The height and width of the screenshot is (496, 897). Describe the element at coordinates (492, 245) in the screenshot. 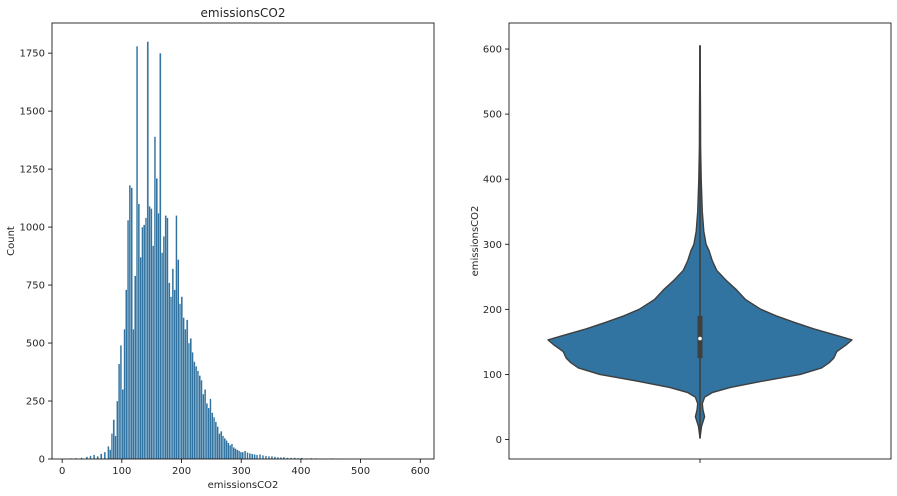

I see `y-tick-label: 300` at that location.